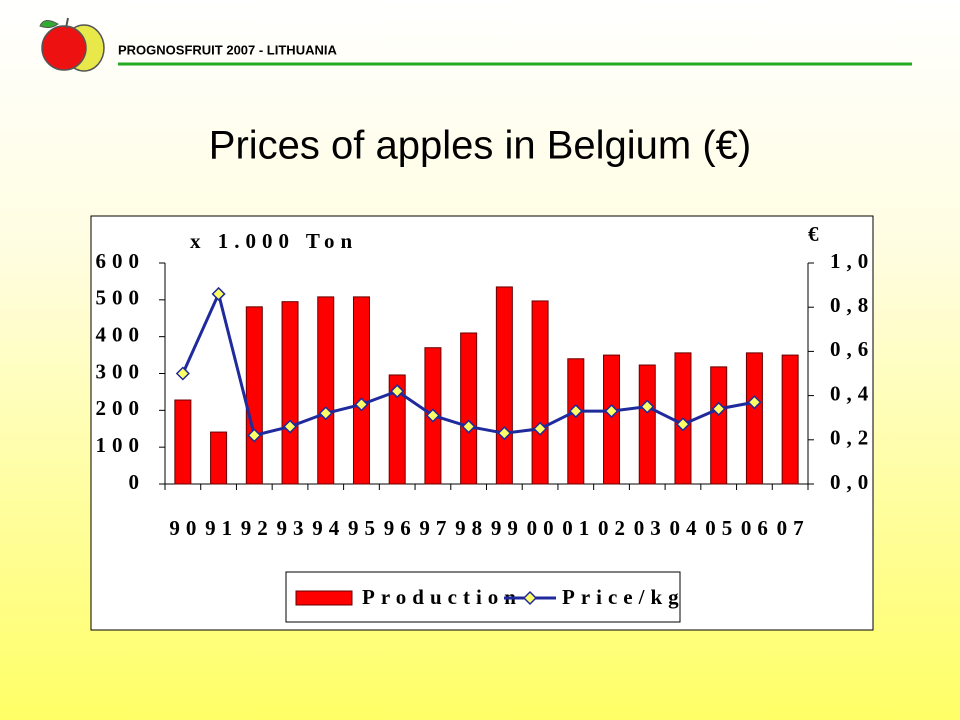  What do you see at coordinates (442, 597) in the screenshot?
I see `legend-label: Production` at bounding box center [442, 597].